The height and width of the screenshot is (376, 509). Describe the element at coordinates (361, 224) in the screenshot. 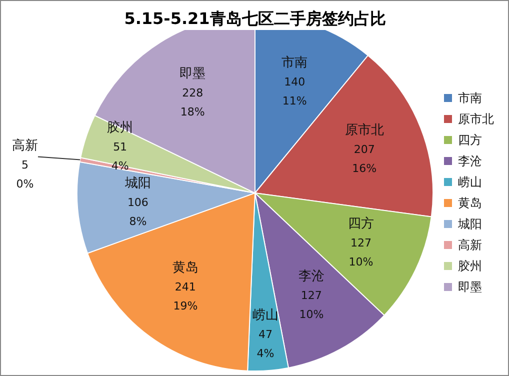

I see `slice-label: 四方` at that location.